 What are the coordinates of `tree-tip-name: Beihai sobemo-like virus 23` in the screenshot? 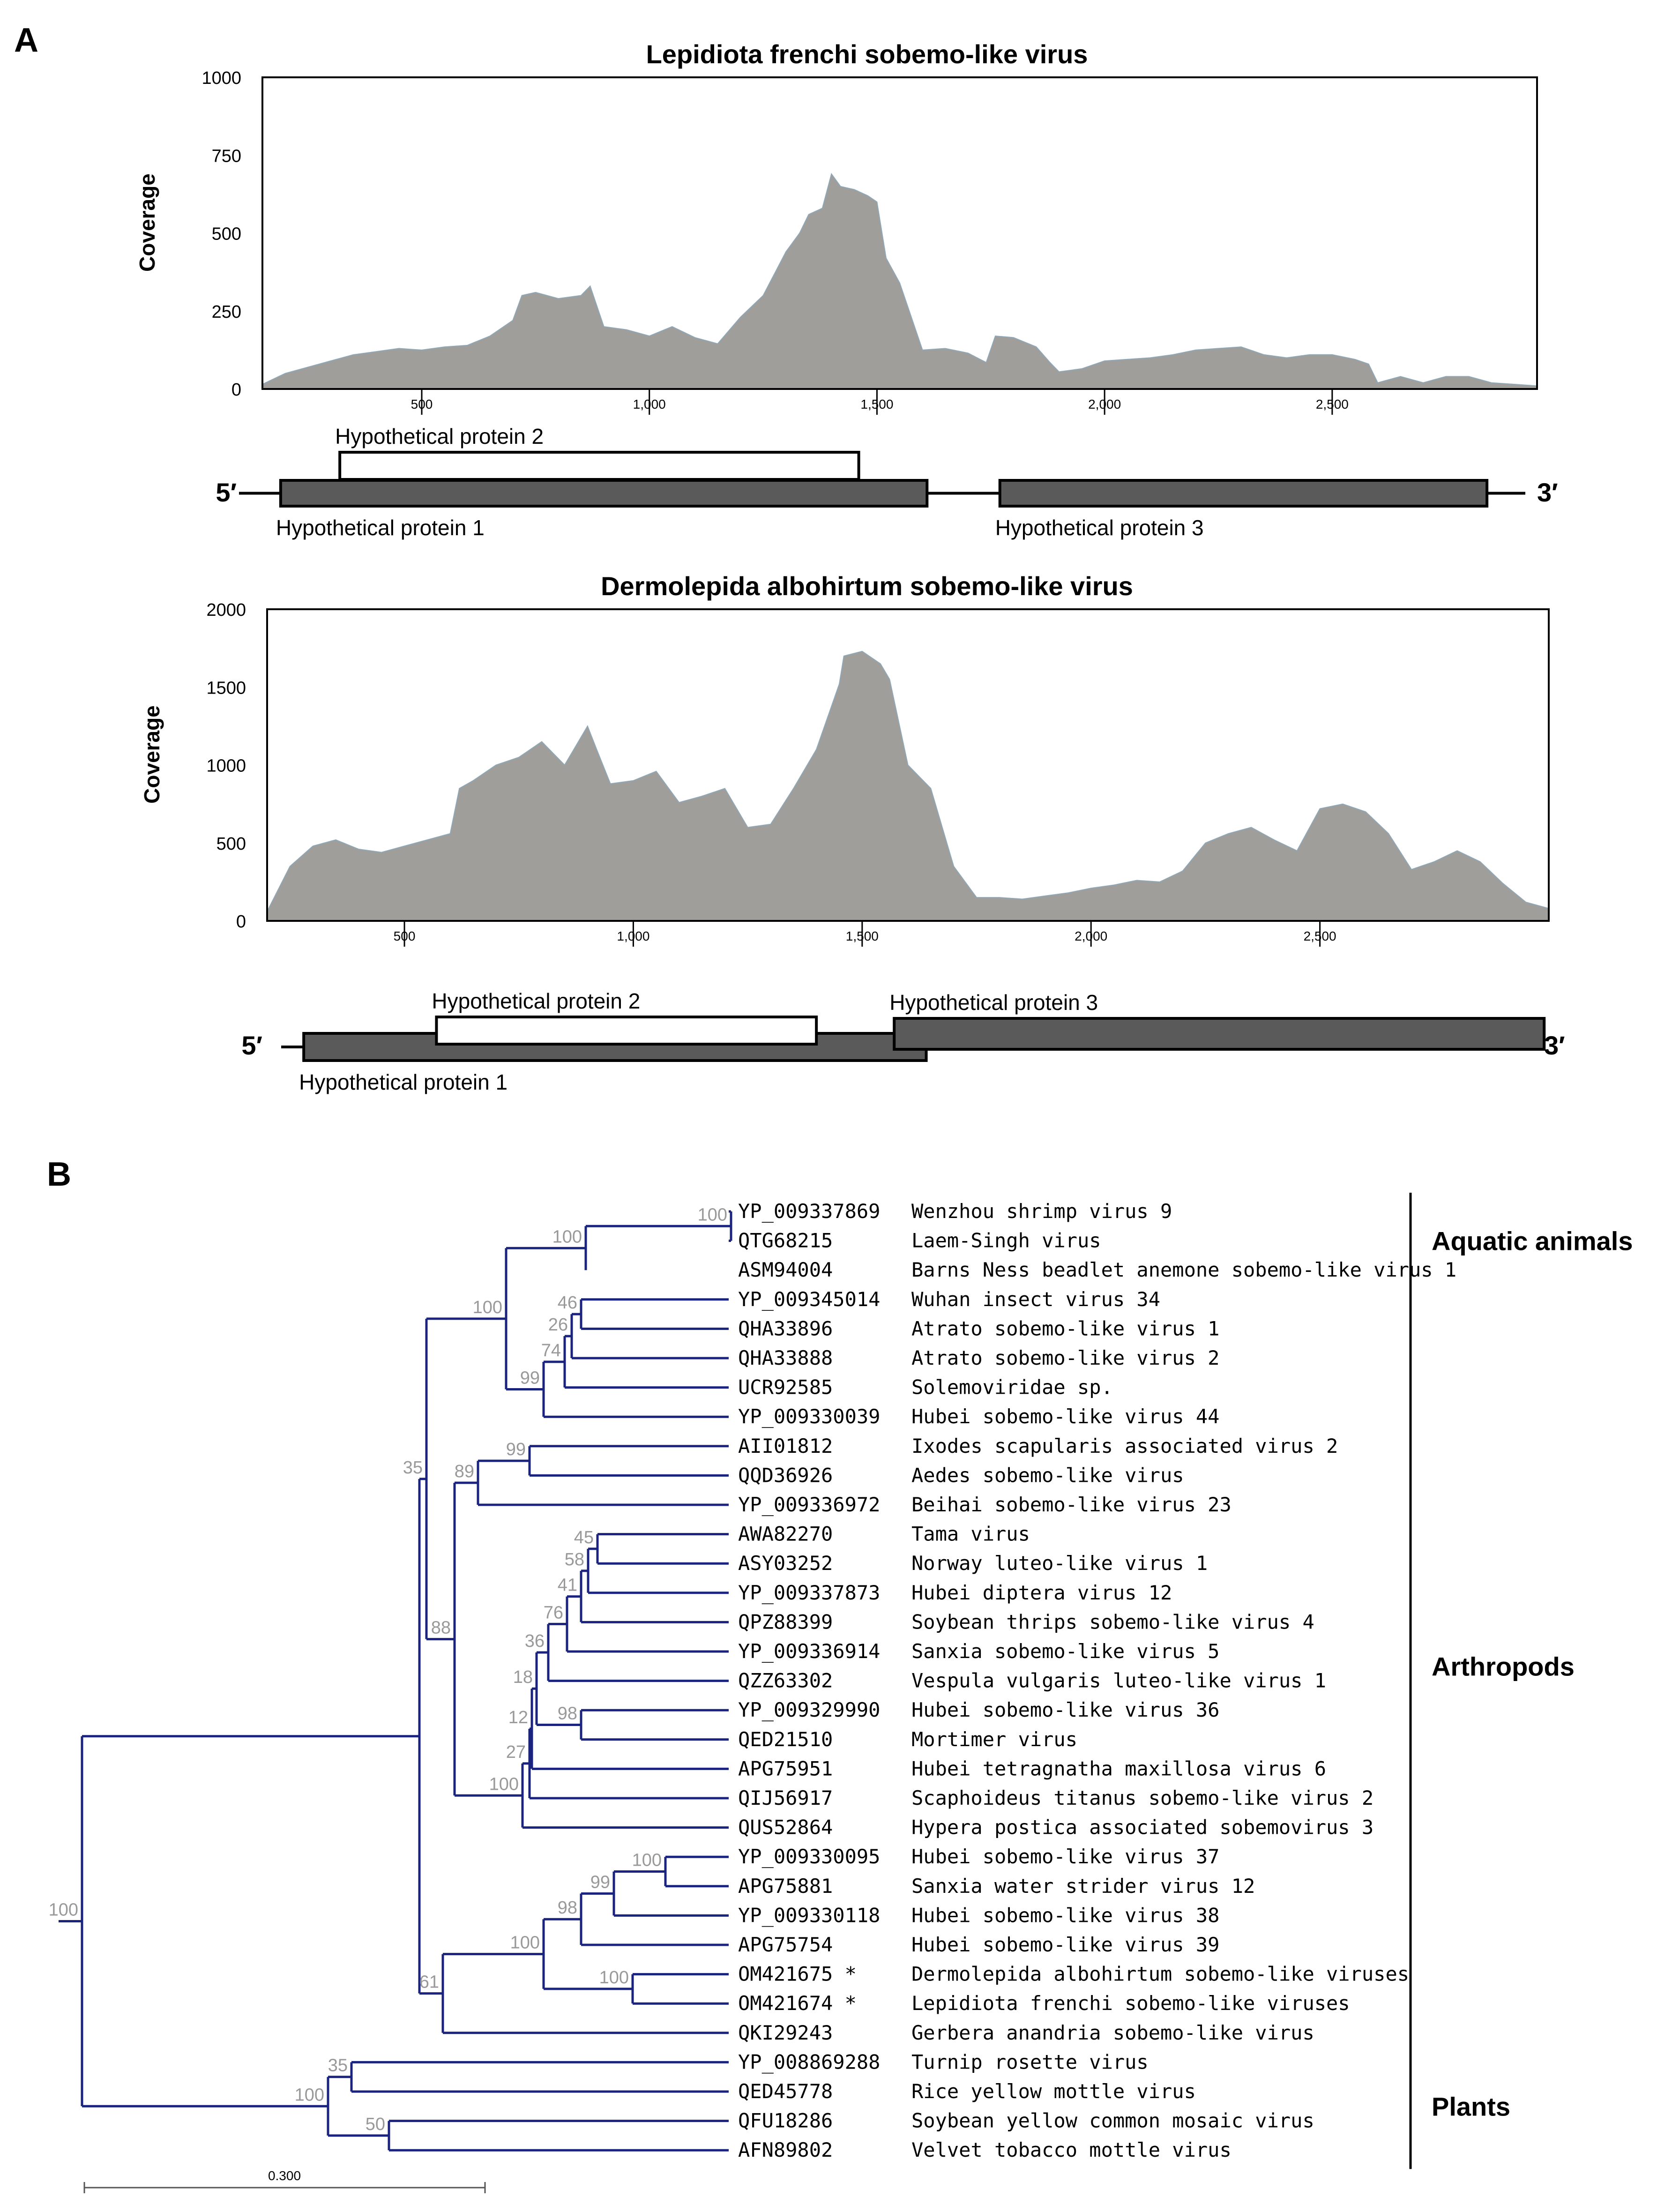 It's located at (1071, 1504).